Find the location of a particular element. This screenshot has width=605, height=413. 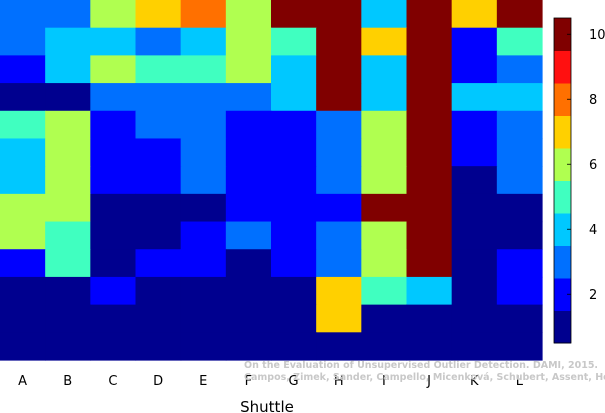

colorbar-tick-label-4: 4 is located at coordinates (593, 230).